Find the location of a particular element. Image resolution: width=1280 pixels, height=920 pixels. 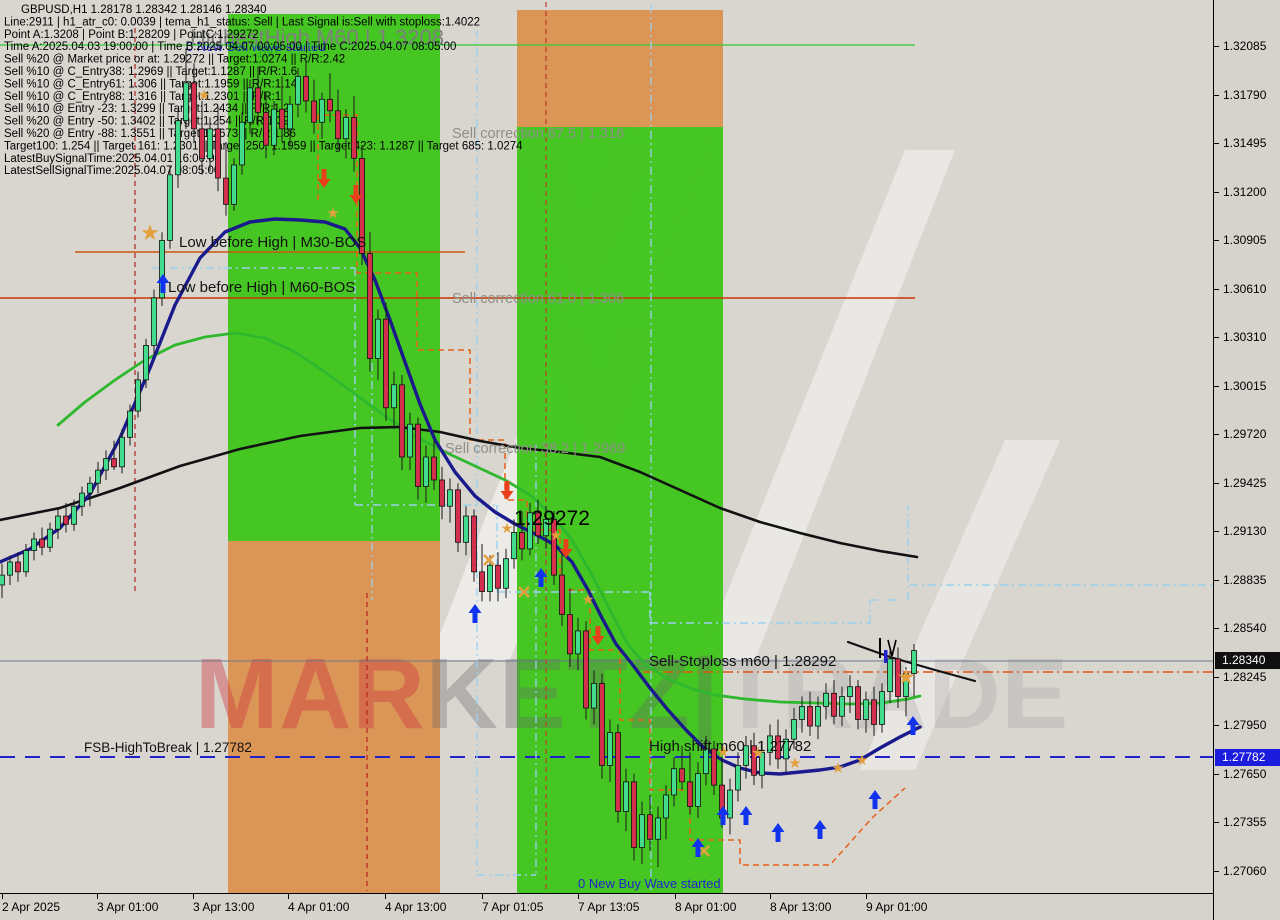

annotation-high-shift: High shift m60 | 1.27782 is located at coordinates (730, 746).